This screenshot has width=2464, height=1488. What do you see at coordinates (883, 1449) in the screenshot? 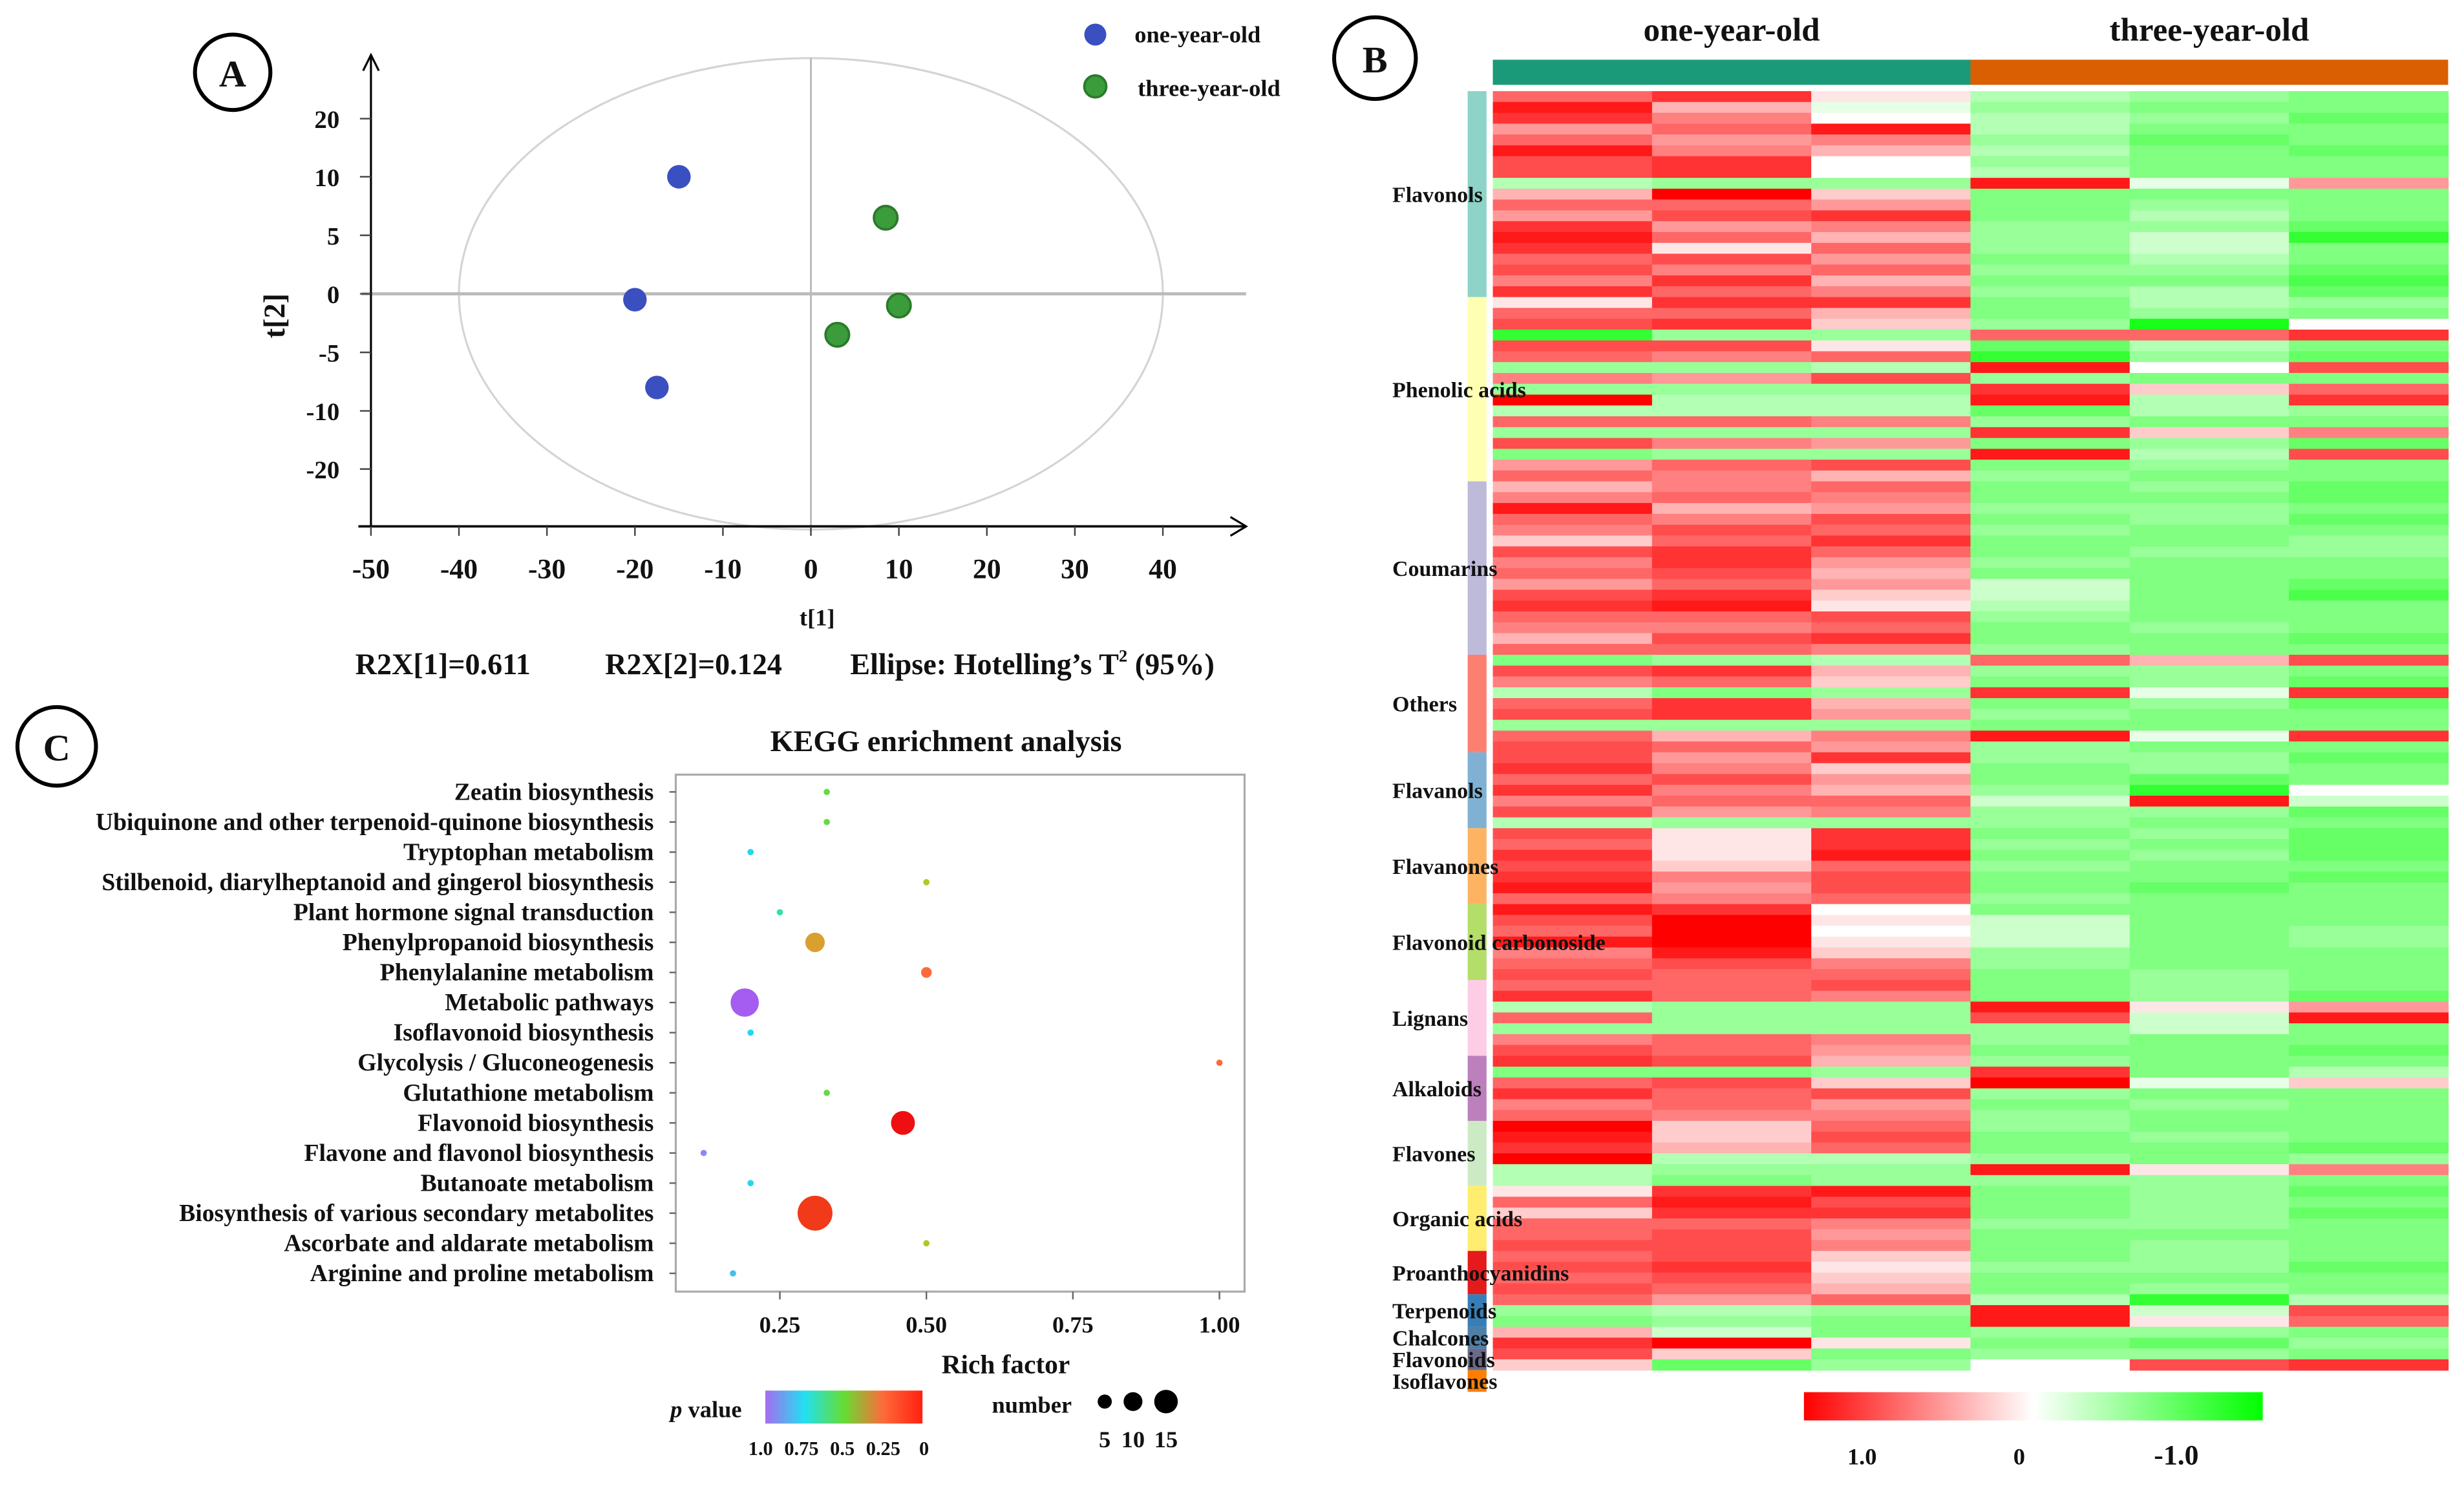
I see `p-value-tick-label: 0.25` at bounding box center [883, 1449].